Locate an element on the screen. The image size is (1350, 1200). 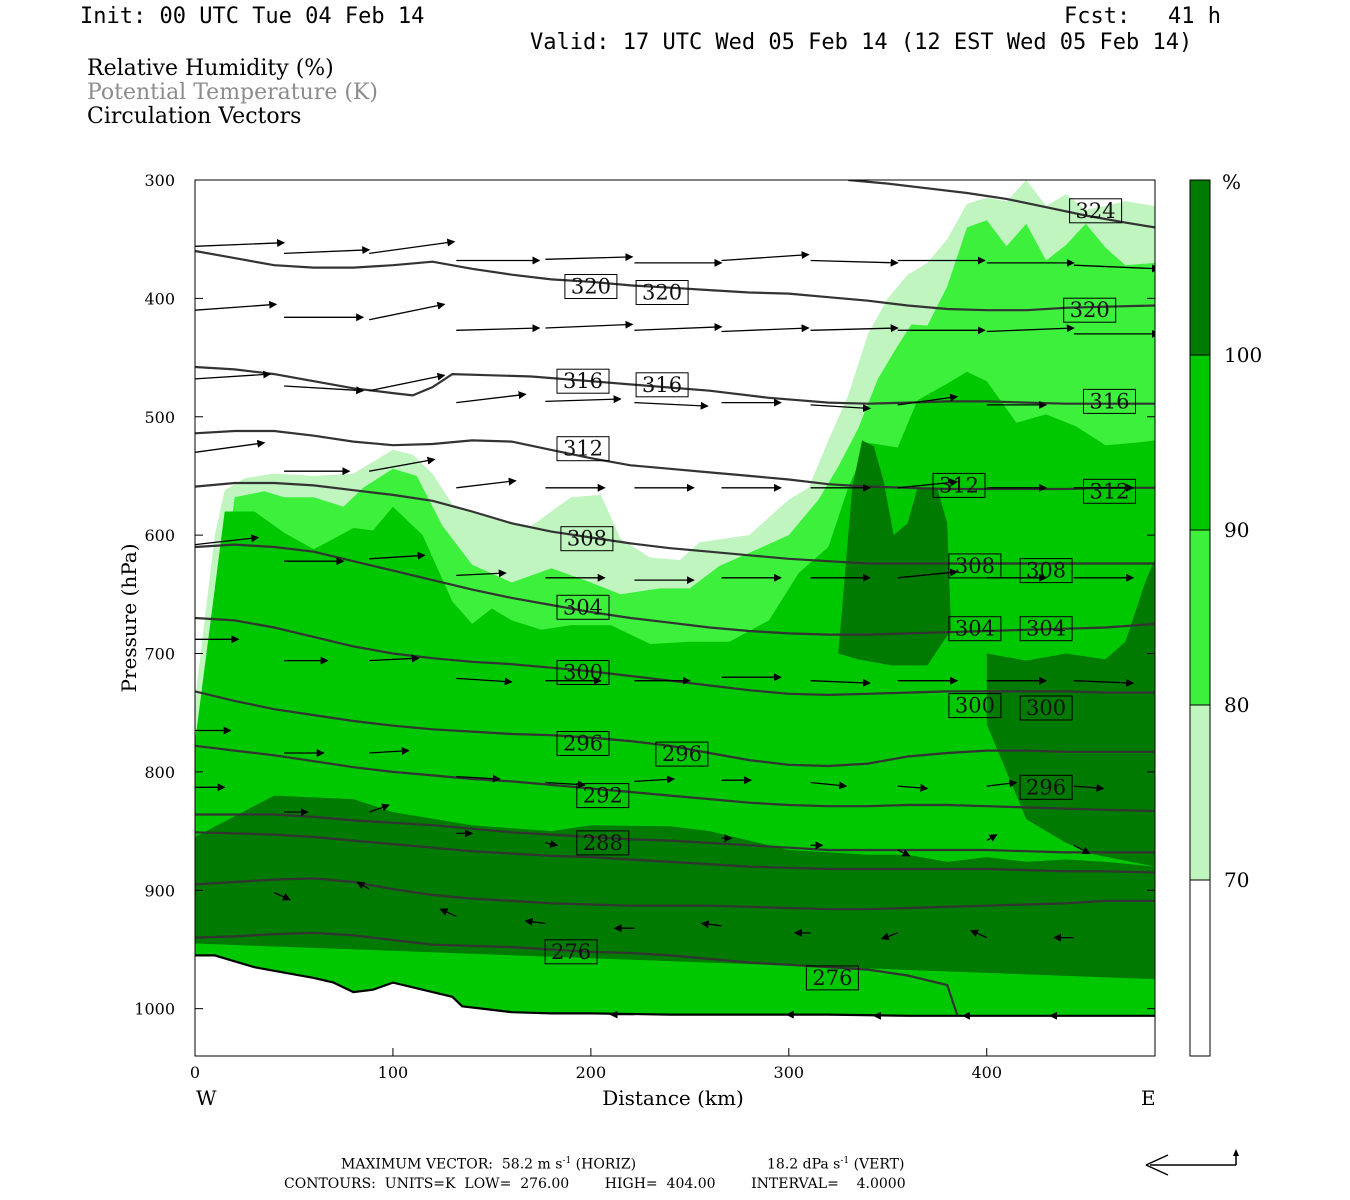
colorbar-label-80: 80 is located at coordinates (1236, 705).